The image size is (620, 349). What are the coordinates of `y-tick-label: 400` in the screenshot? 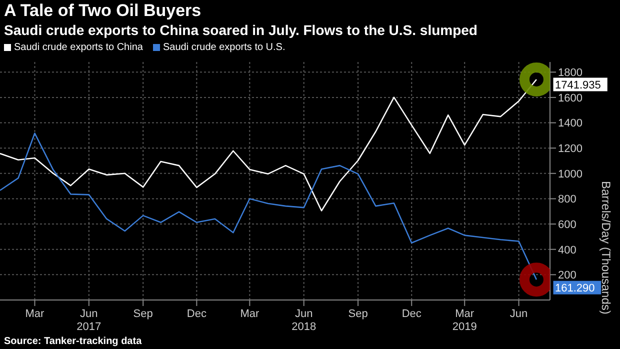 It's located at (567, 250).